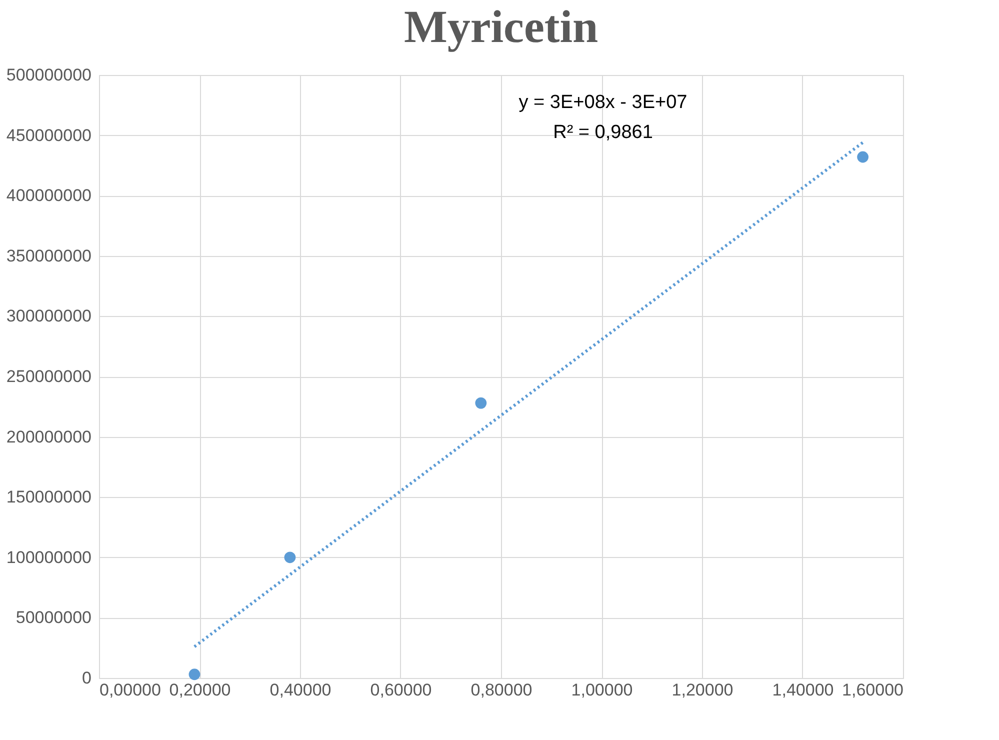 The width and height of the screenshot is (999, 740). What do you see at coordinates (803, 690) in the screenshot?
I see `x-tick-label: 1,40000` at bounding box center [803, 690].